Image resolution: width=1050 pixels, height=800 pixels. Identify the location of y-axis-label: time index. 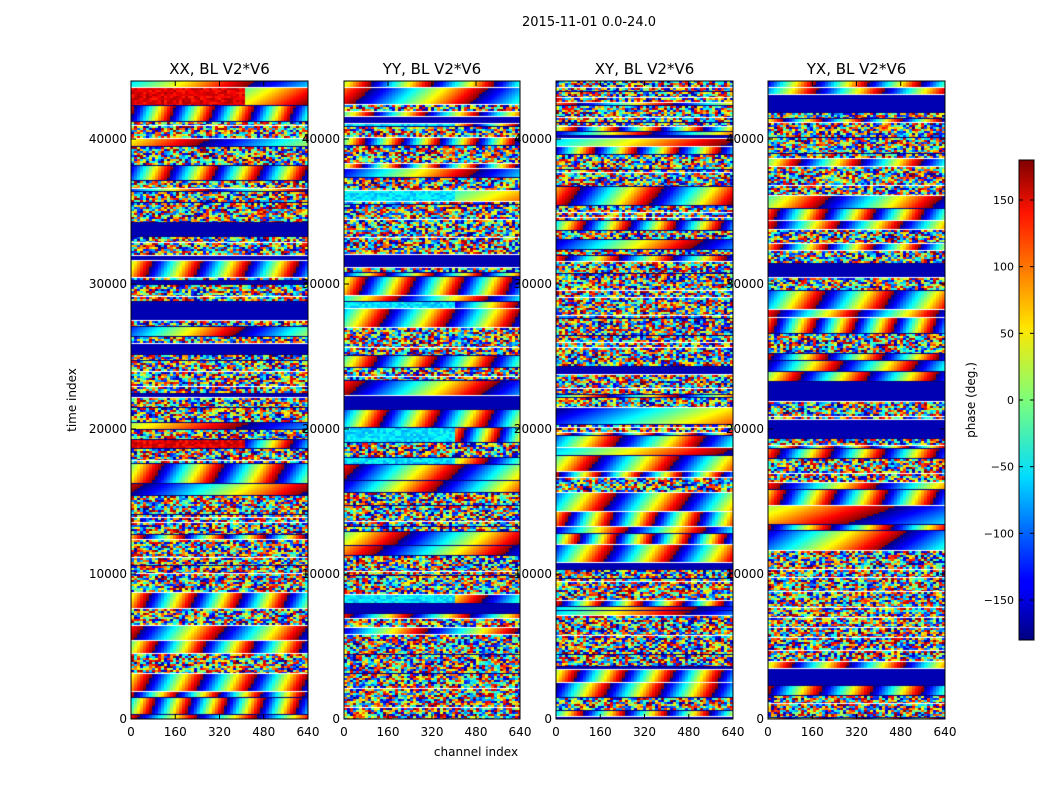
(72, 400).